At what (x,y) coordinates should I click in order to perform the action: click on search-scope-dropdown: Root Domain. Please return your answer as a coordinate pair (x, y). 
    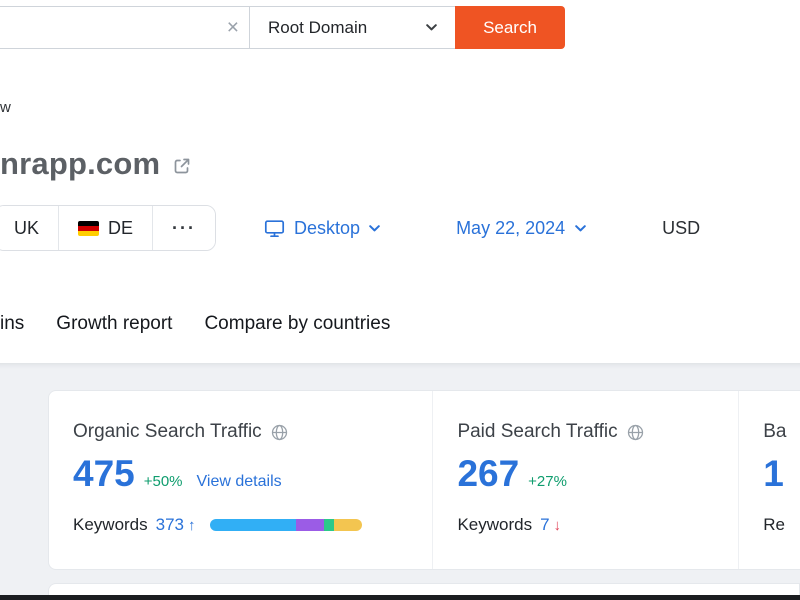
    Looking at the image, I should click on (352, 27).